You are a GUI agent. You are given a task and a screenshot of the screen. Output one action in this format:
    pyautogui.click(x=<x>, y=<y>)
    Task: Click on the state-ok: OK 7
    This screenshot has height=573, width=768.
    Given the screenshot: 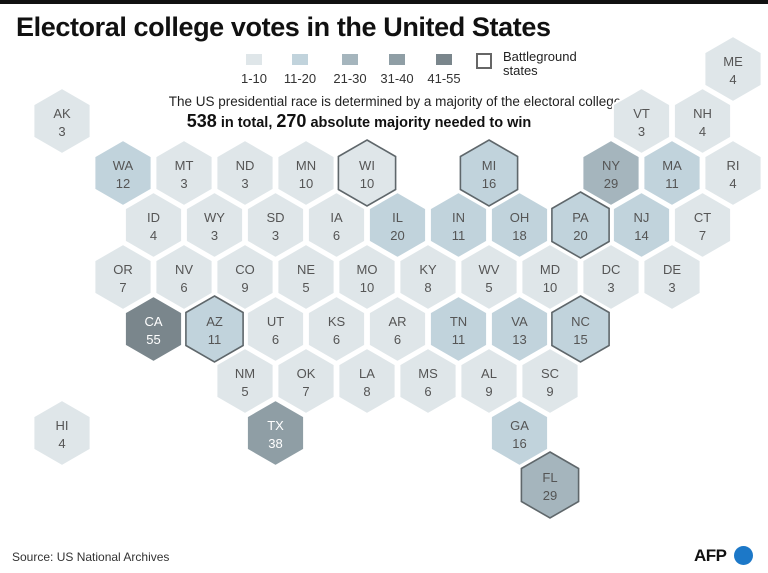 What is the action you would take?
    pyautogui.click(x=306, y=381)
    